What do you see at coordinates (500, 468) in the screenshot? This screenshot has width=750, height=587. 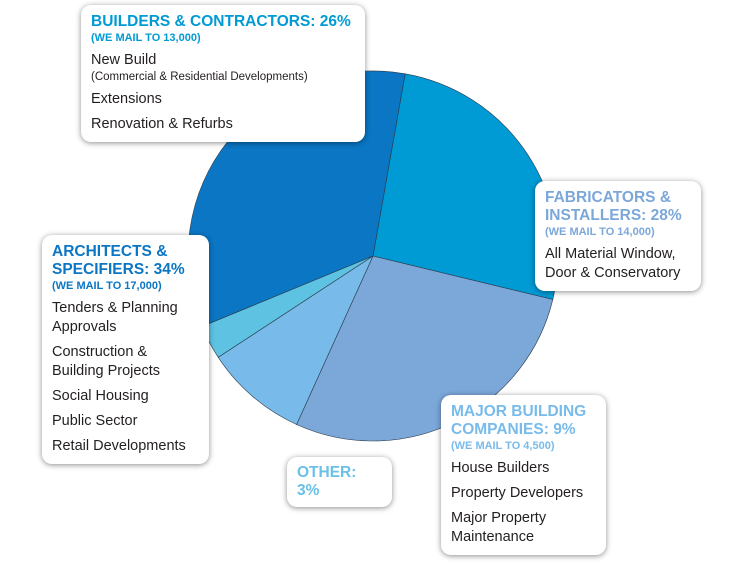 I see `major-companies-item: House Builders` at bounding box center [500, 468].